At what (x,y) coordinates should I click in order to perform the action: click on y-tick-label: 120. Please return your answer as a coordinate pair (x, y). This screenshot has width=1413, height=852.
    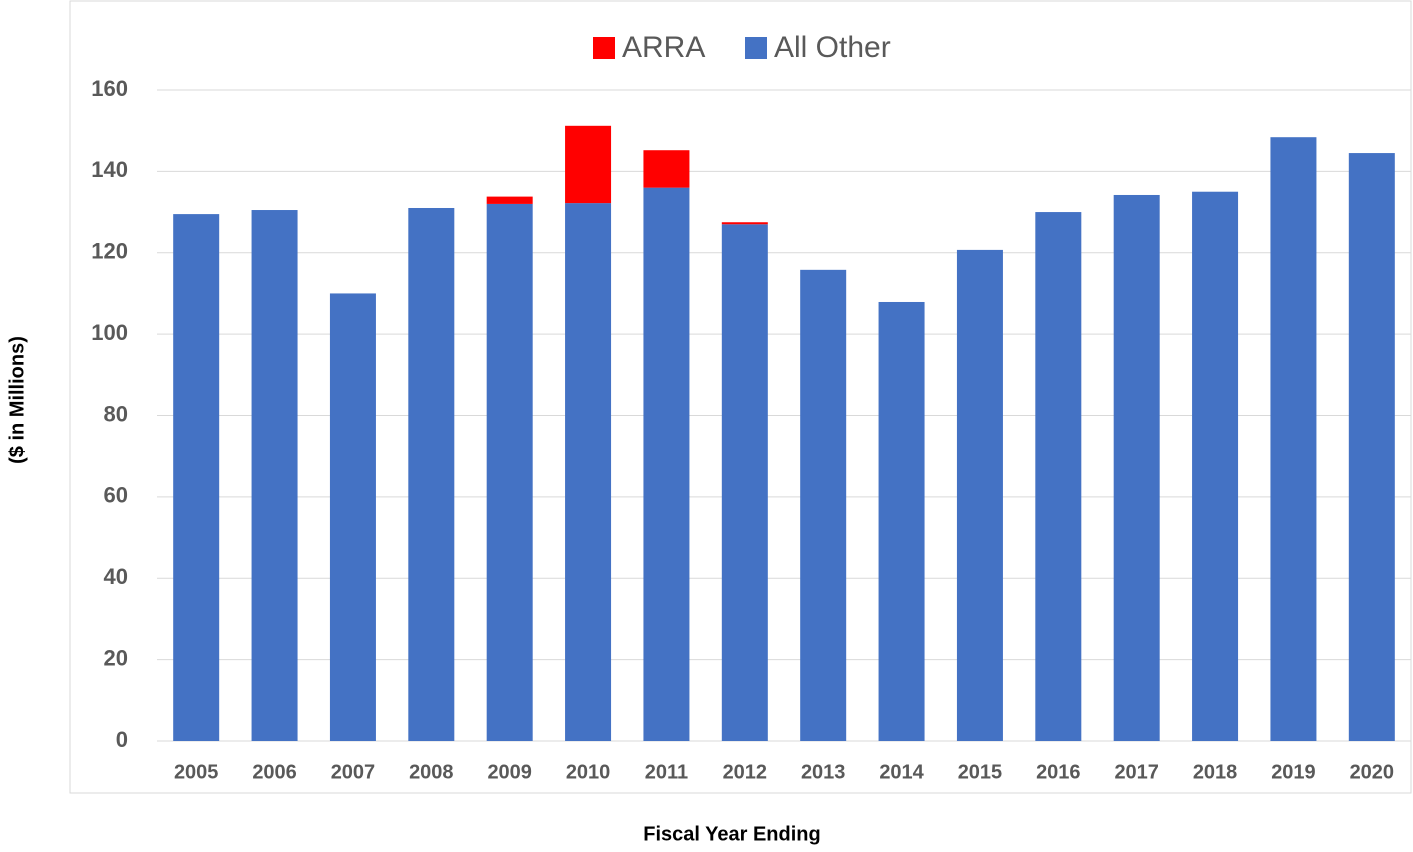
    Looking at the image, I should click on (109, 251).